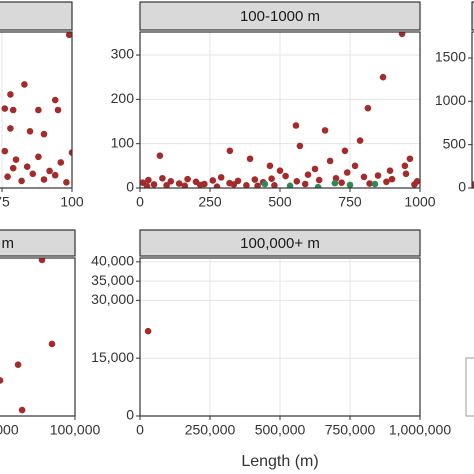 This screenshot has width=474, height=474. Describe the element at coordinates (112, 261) in the screenshot. I see `y-tick-label: 40,000` at that location.